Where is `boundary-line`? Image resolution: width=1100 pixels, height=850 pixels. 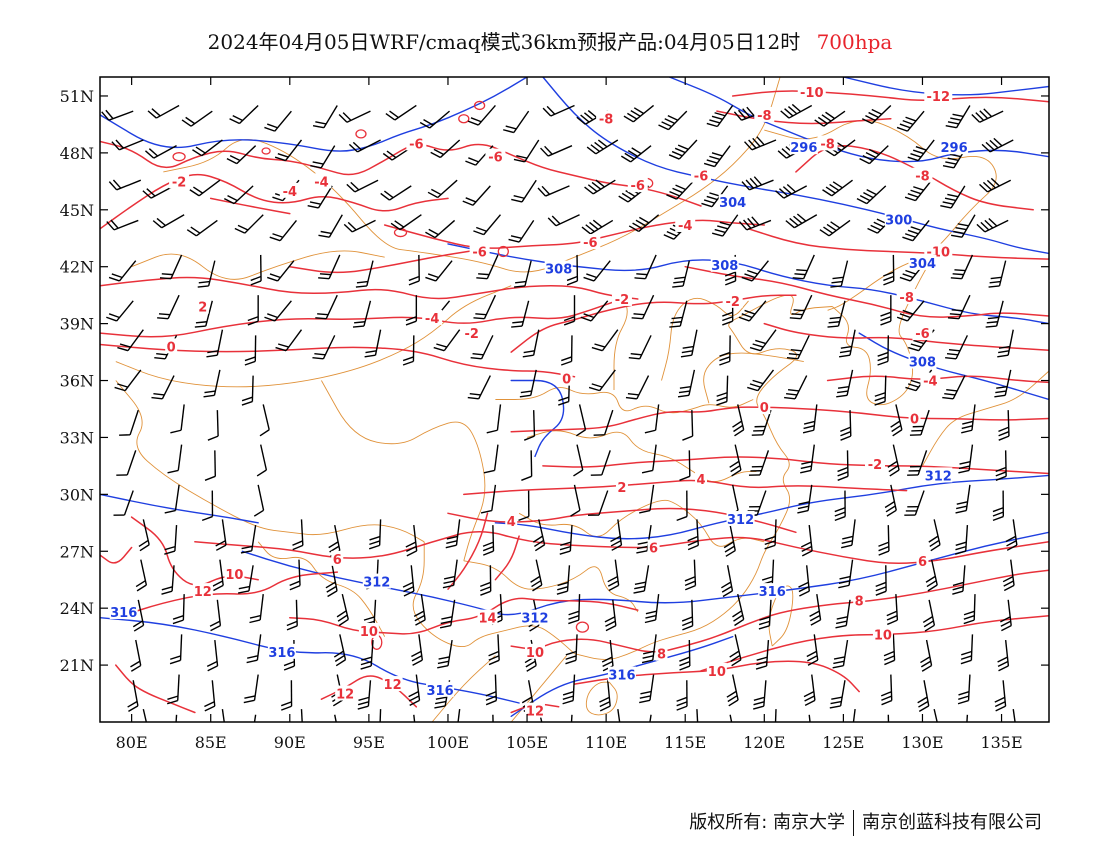
boundary-line is located at coordinates (624, 400).